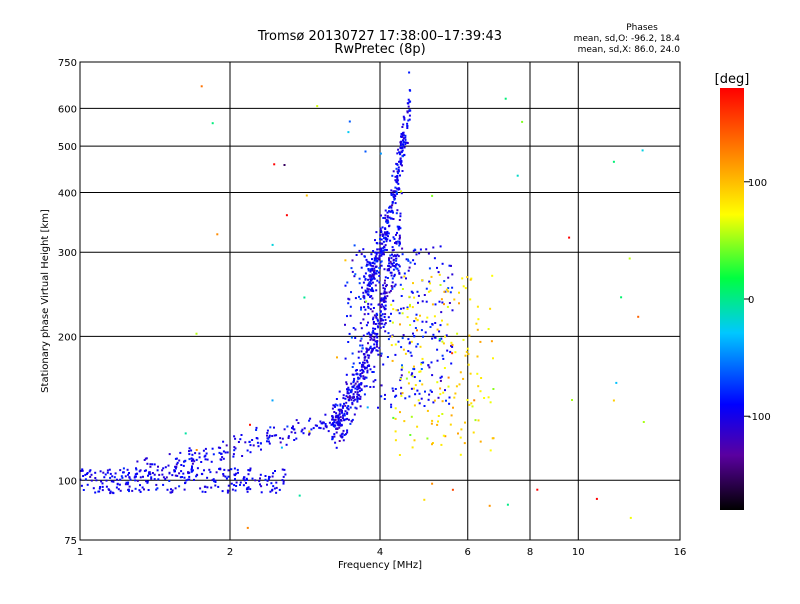  I want to click on y-axis-label: Stationary phase Virtual Height [km], so click(45, 301).